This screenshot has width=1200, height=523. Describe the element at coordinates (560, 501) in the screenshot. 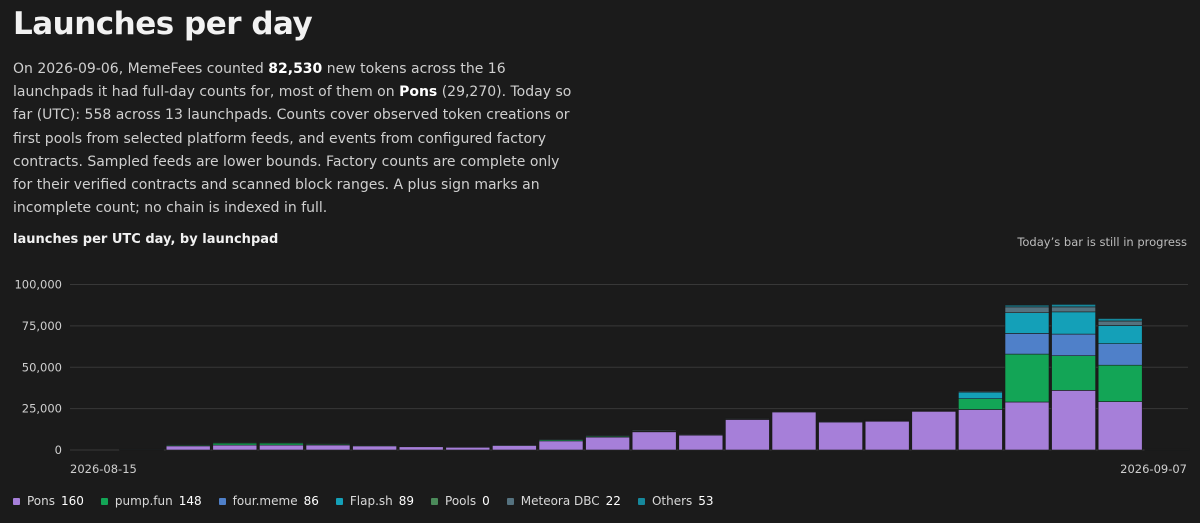

I see `legend-label: Meteora DBC` at that location.